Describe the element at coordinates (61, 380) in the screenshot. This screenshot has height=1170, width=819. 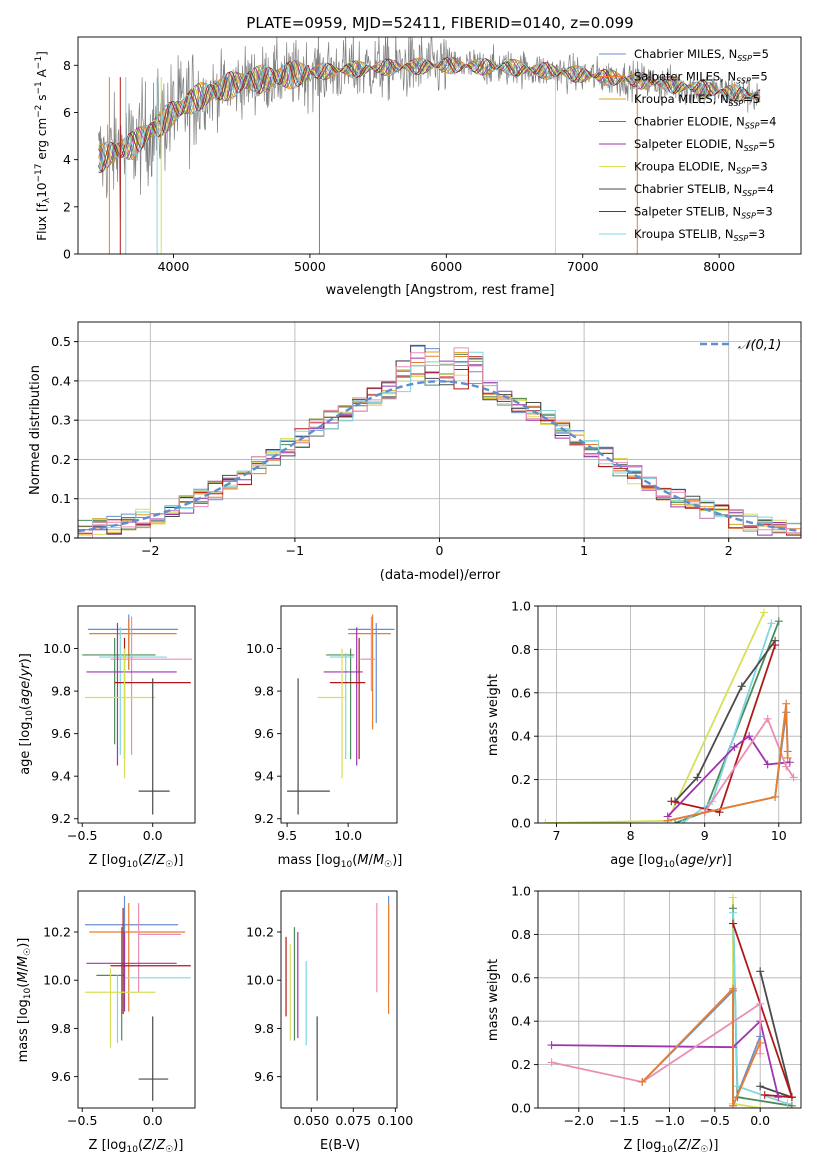
I see `y-tick-label: 0.4` at that location.